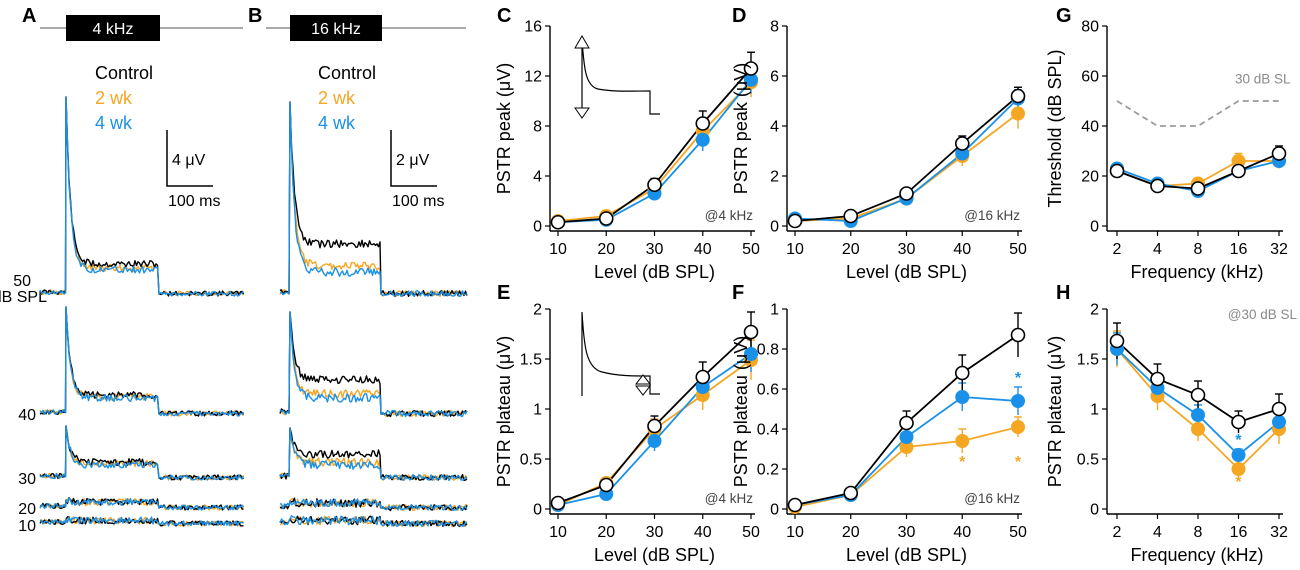  I want to click on traces-a, so click(142, 311).